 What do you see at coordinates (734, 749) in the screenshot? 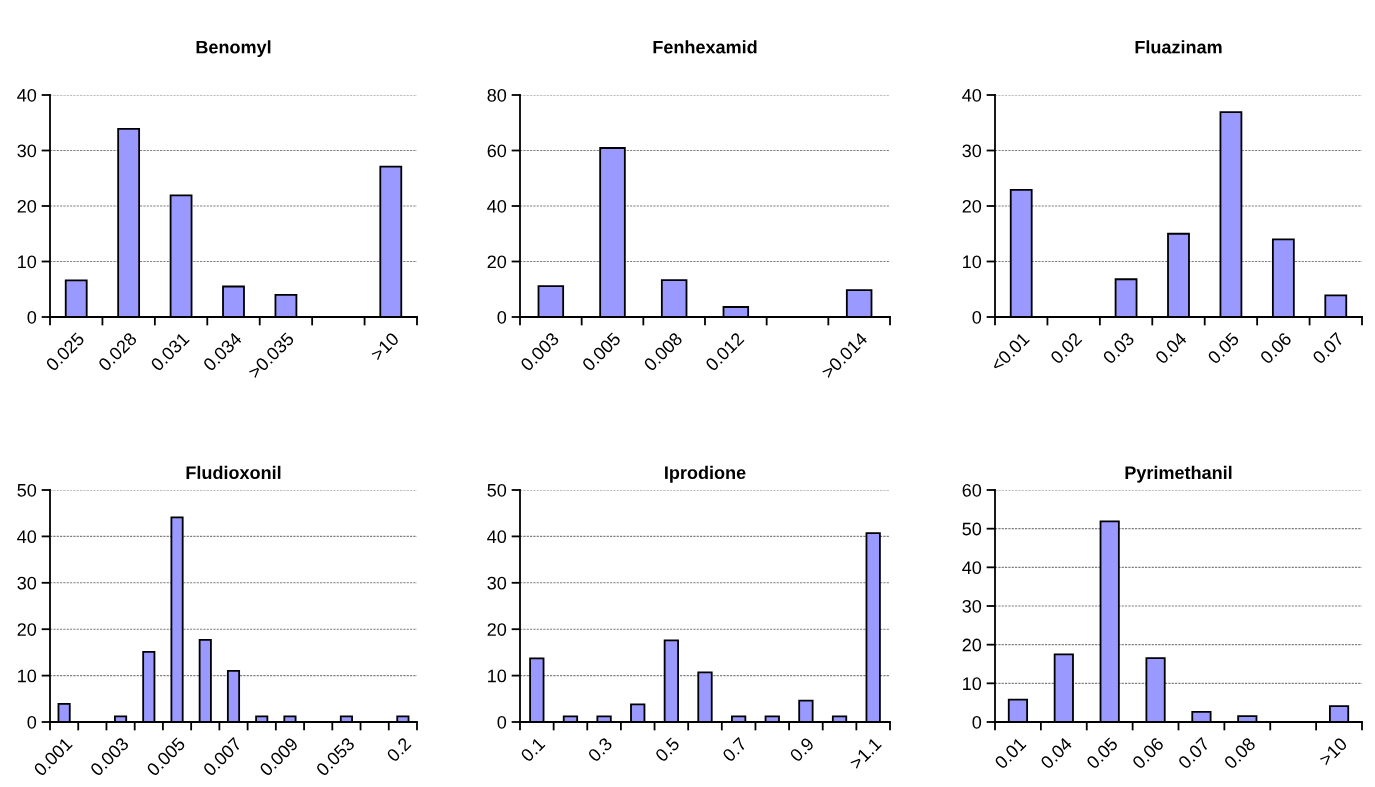
I see `x-tick-label: 0.7` at bounding box center [734, 749].